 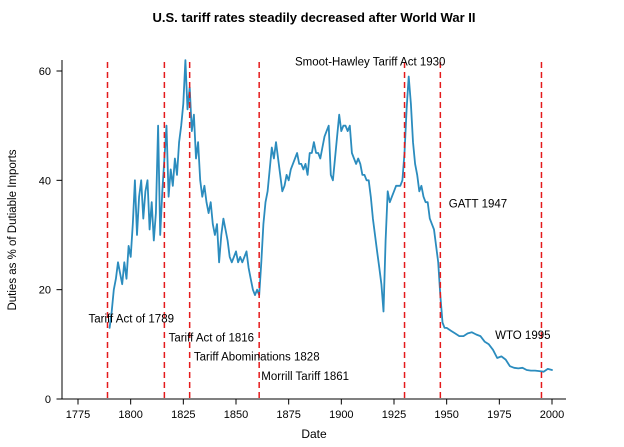 What do you see at coordinates (48, 400) in the screenshot?
I see `y-tick-label: 0` at bounding box center [48, 400].